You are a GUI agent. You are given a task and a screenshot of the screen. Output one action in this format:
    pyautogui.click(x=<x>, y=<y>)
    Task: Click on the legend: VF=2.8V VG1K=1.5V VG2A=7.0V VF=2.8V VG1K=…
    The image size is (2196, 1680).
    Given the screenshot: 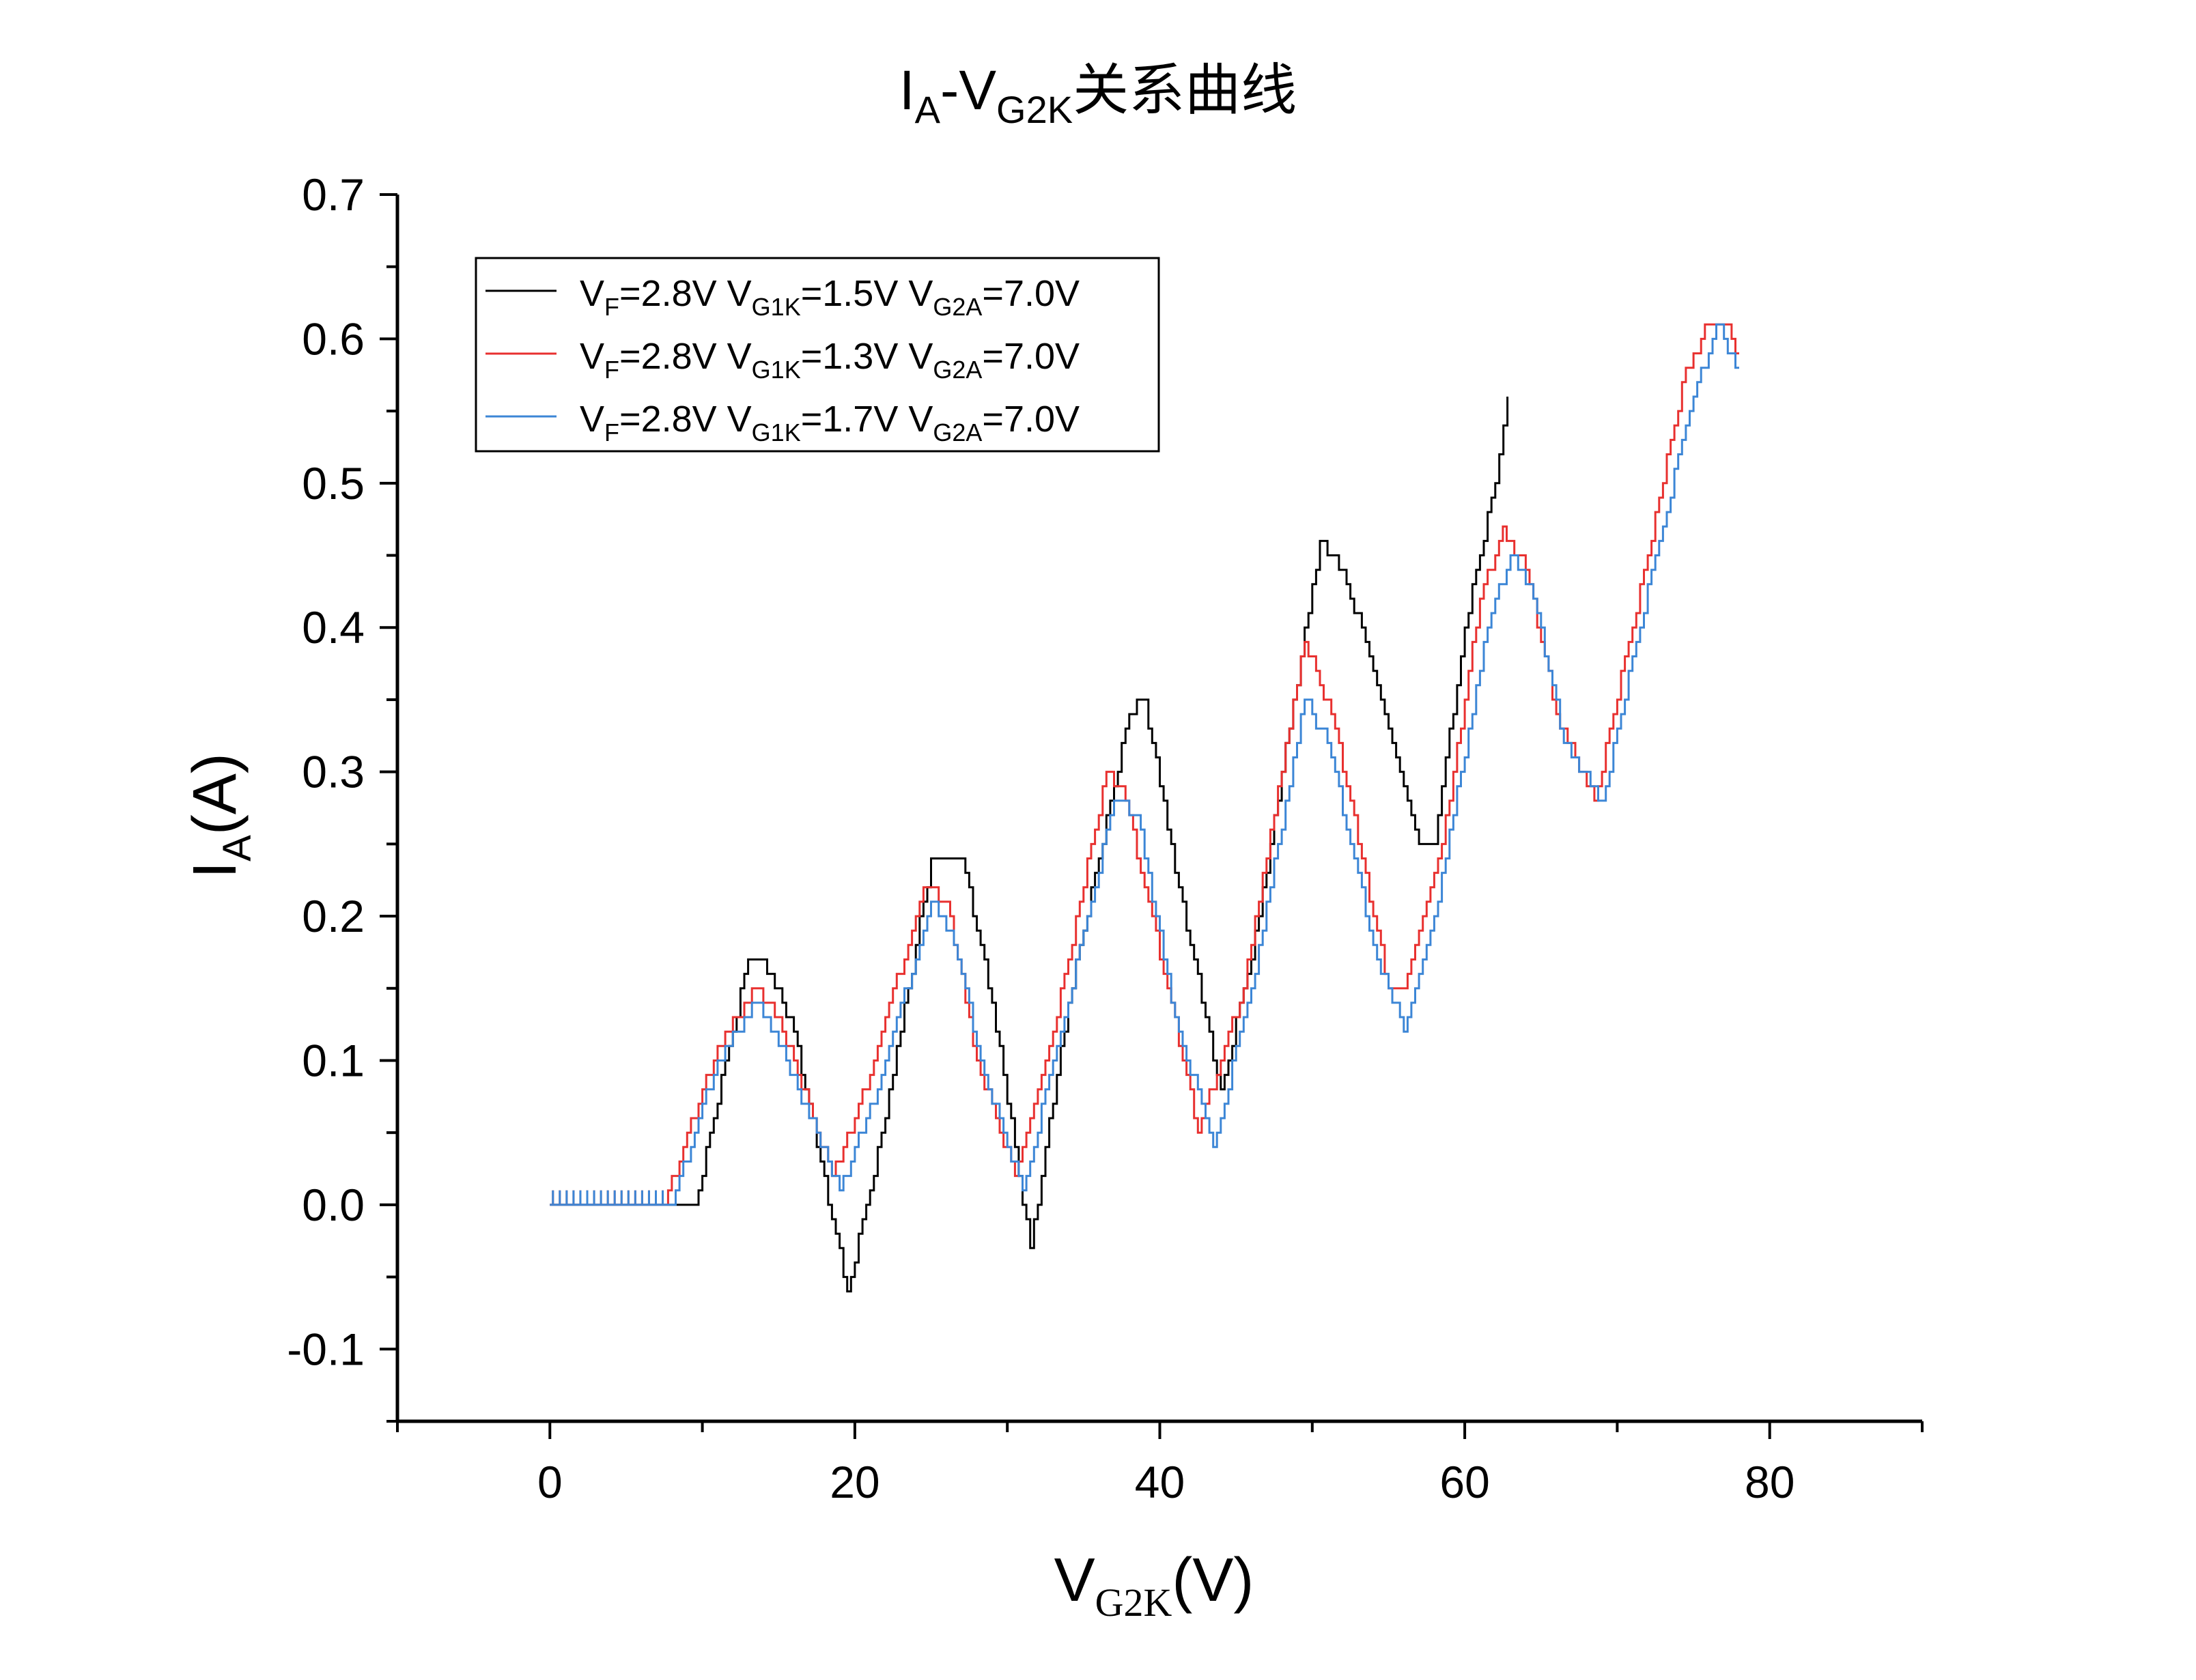 What is the action you would take?
    pyautogui.click(x=817, y=355)
    